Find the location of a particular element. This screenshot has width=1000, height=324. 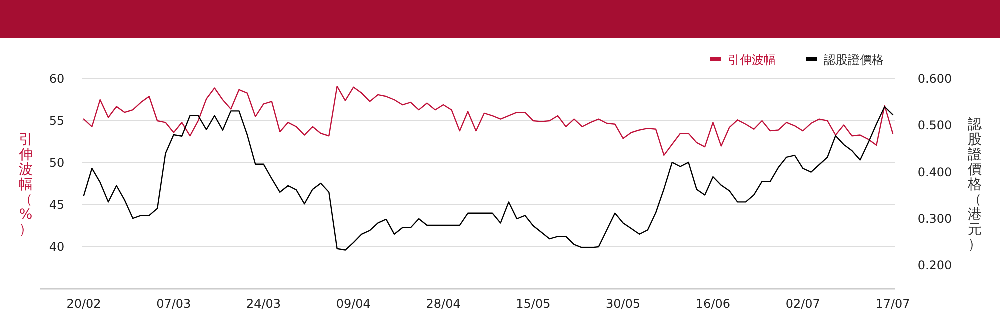

y2-tick-label: 0.300 is located at coordinates (935, 219).